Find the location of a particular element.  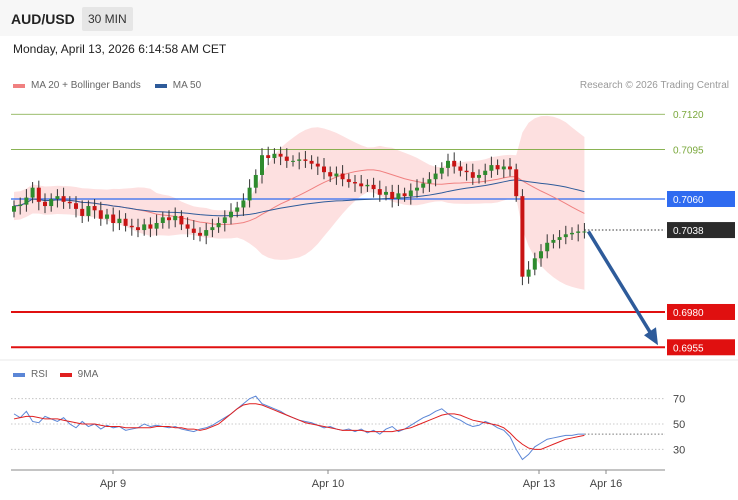

timeframe-badge: 30 MIN is located at coordinates (107, 19).